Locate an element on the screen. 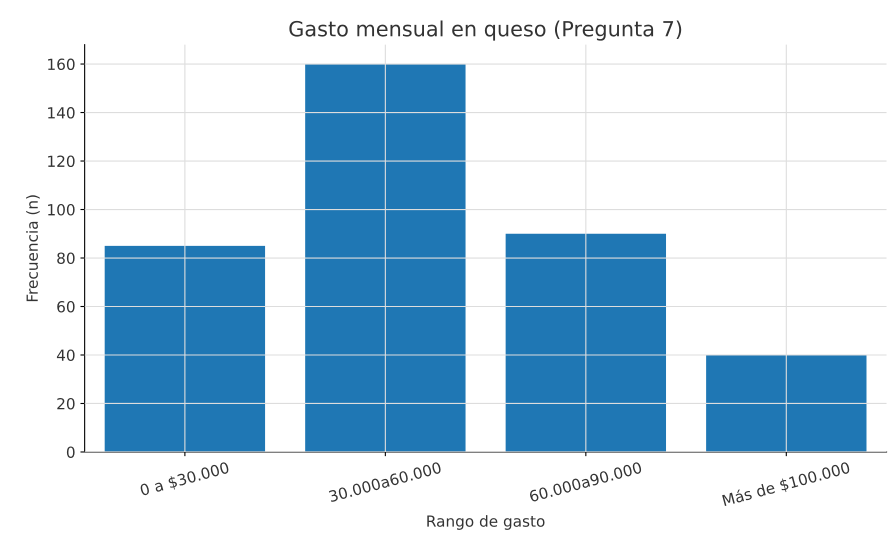  y-tick-label: 40 is located at coordinates (65, 355).